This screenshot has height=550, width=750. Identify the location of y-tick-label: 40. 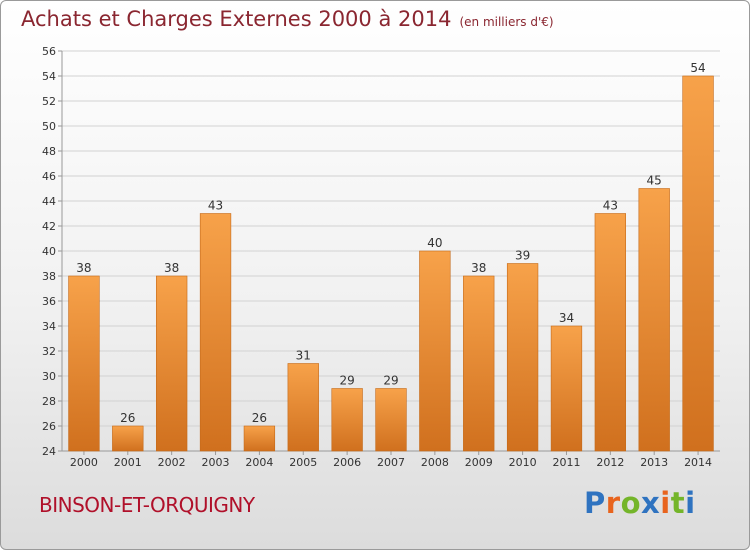
(49, 251).